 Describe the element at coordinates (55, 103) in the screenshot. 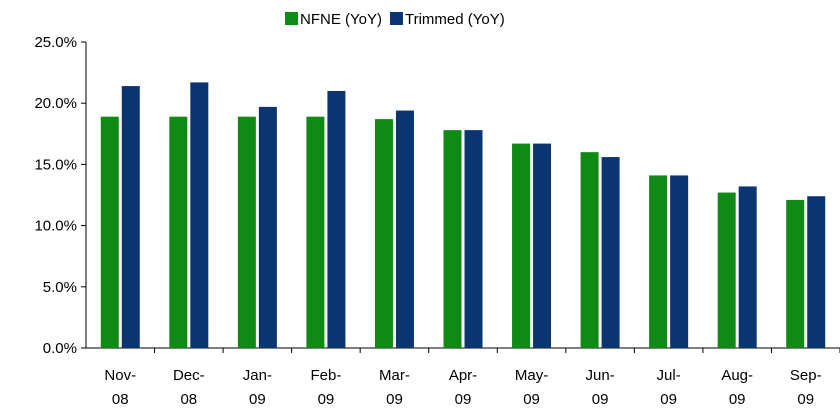

I see `y-tick-label: 20.0%` at that location.